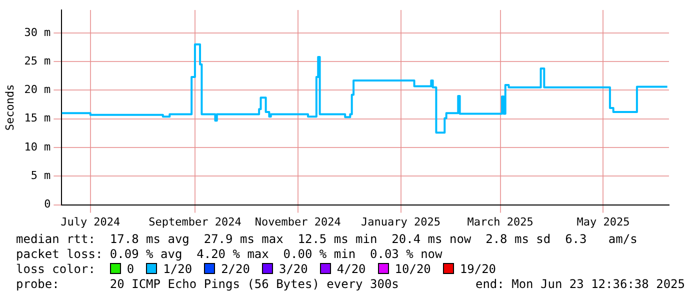 Image resolution: width=697 pixels, height=297 pixels. I want to click on legend-label: 4/20, so click(351, 269).